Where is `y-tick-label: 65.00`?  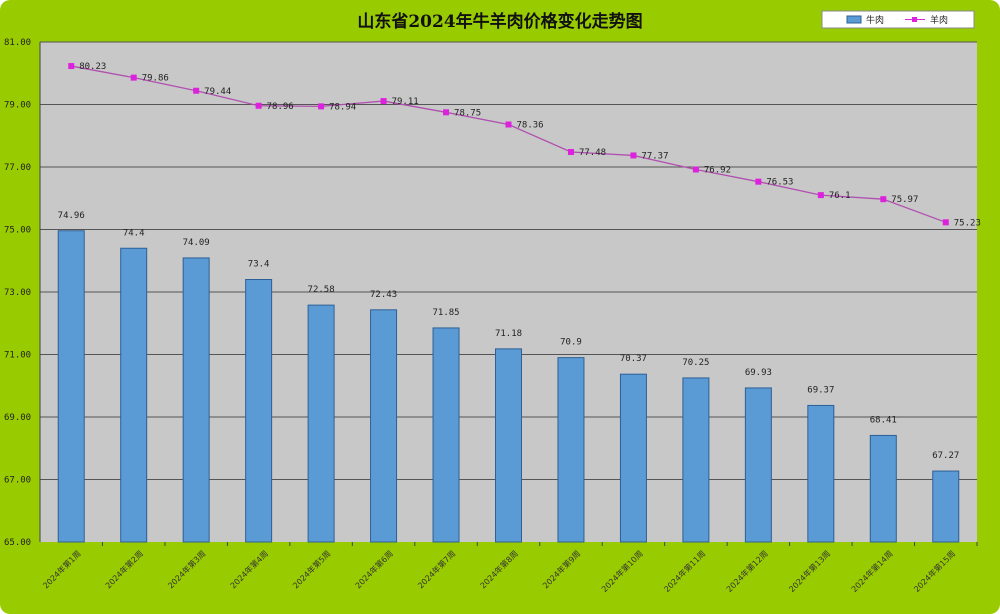
y-tick-label: 65.00 is located at coordinates (17, 543).